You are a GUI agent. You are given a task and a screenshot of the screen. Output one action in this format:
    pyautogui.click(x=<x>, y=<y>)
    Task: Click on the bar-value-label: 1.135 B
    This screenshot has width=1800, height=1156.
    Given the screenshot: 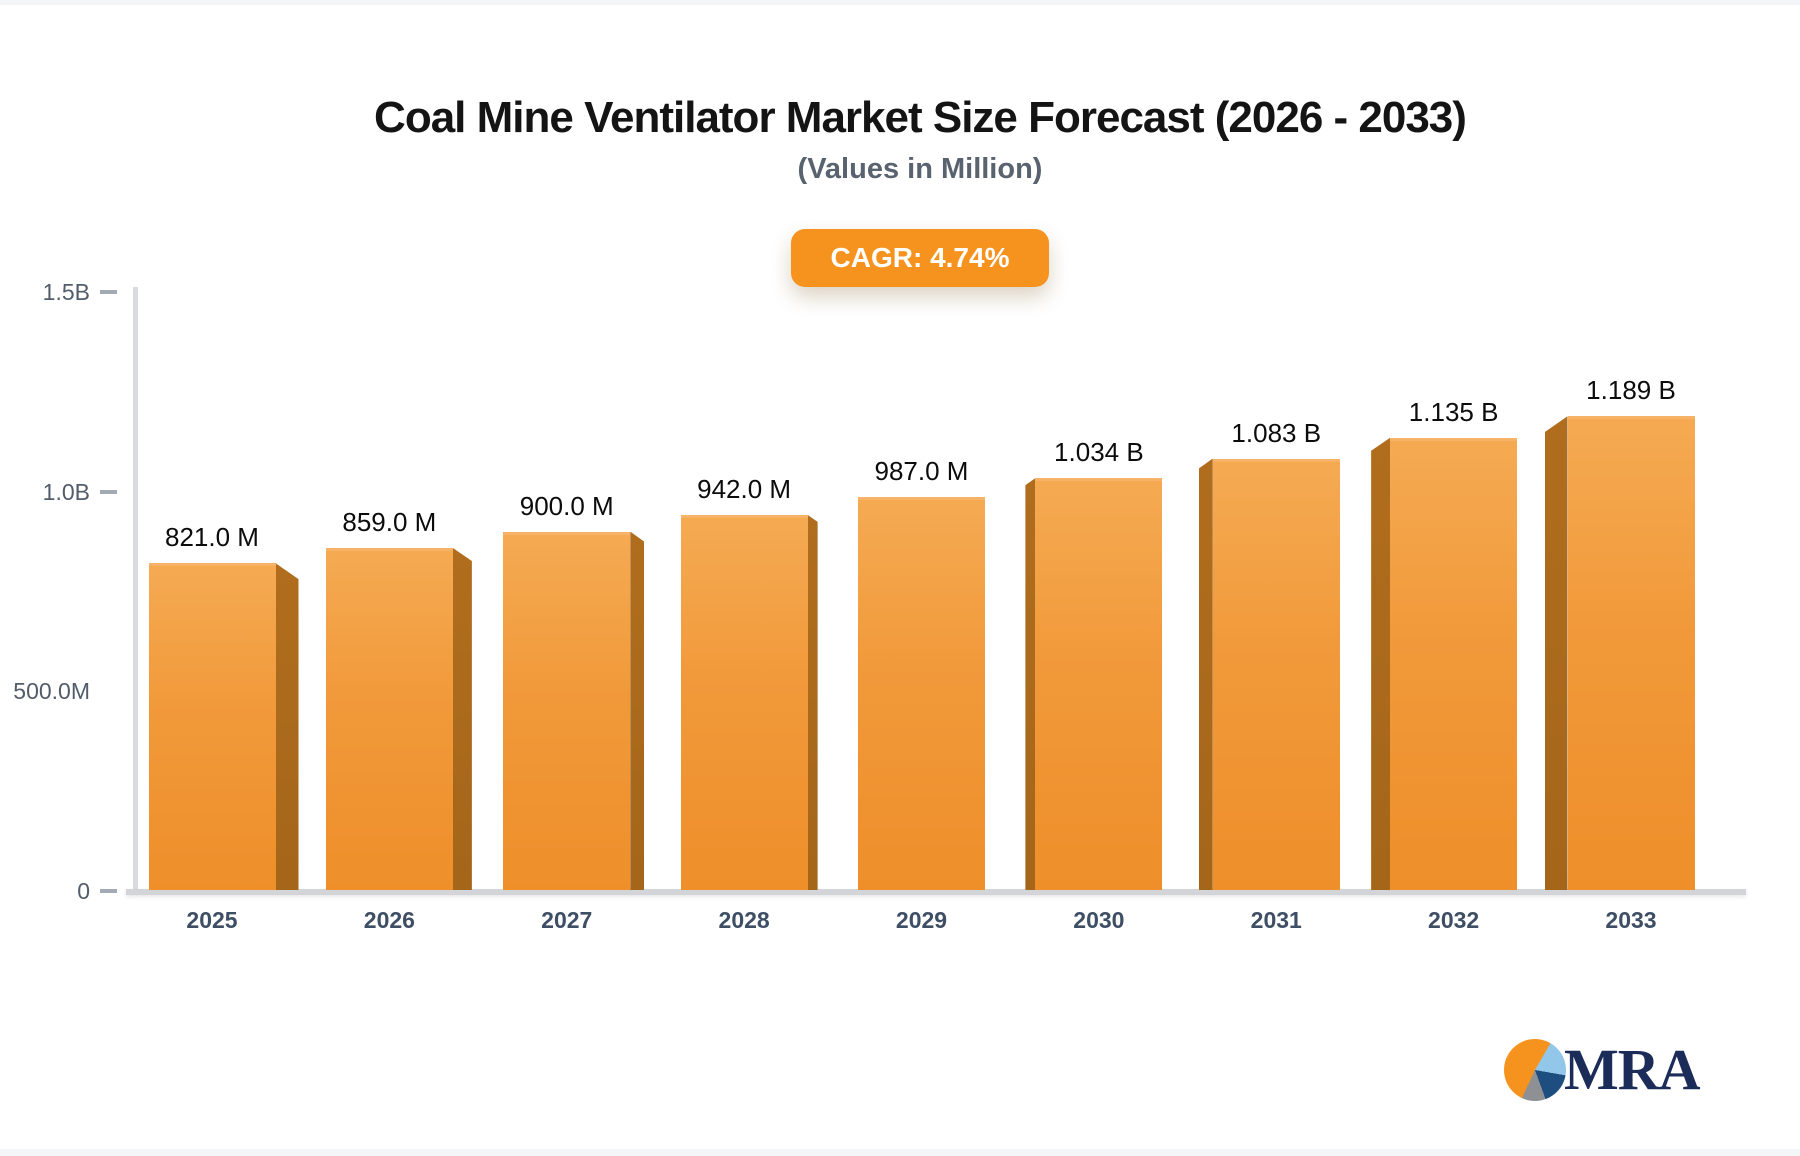 What is the action you would take?
    pyautogui.click(x=1453, y=411)
    